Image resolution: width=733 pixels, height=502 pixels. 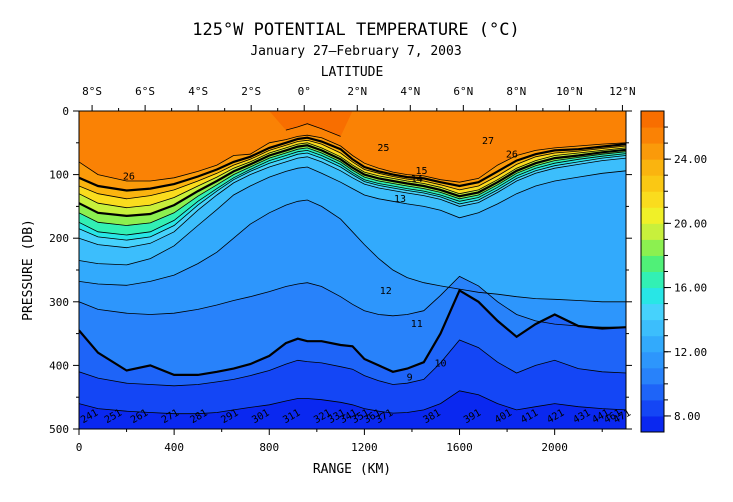 What do you see at coordinates (352, 332) in the screenshot?
I see `isotherm-10-line` at bounding box center [352, 332].